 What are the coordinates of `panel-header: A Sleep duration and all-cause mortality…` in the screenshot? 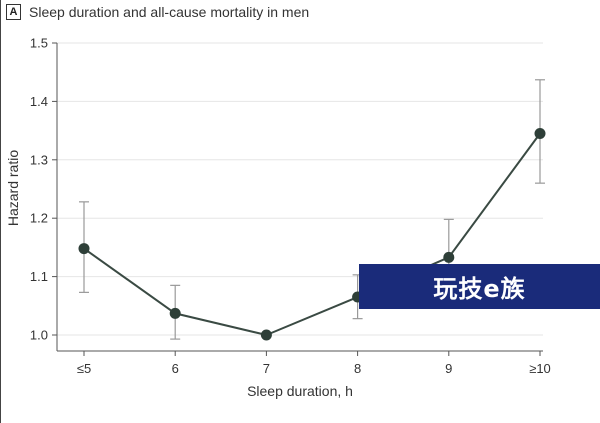 It's located at (157, 12).